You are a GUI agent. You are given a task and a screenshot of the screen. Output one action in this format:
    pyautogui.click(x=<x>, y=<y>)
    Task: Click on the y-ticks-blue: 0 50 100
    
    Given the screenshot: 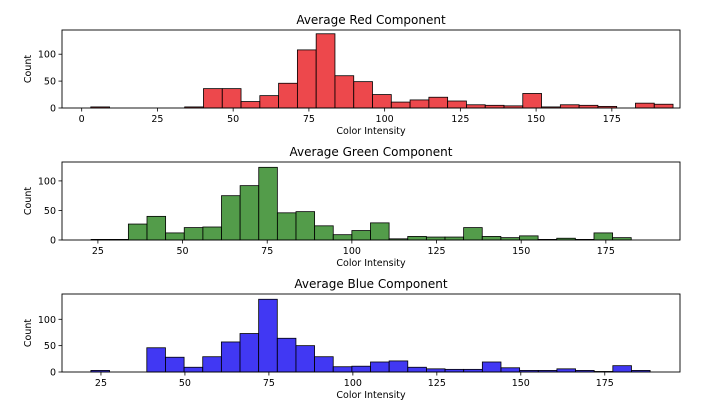 What is the action you would take?
    pyautogui.click(x=50, y=347)
    